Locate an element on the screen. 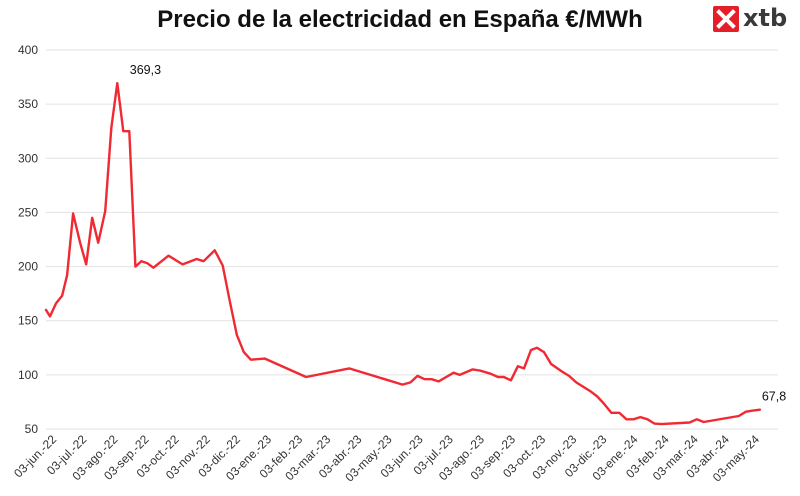 Image resolution: width=800 pixels, height=496 pixels. xtb-logo-text: xtb is located at coordinates (765, 18).